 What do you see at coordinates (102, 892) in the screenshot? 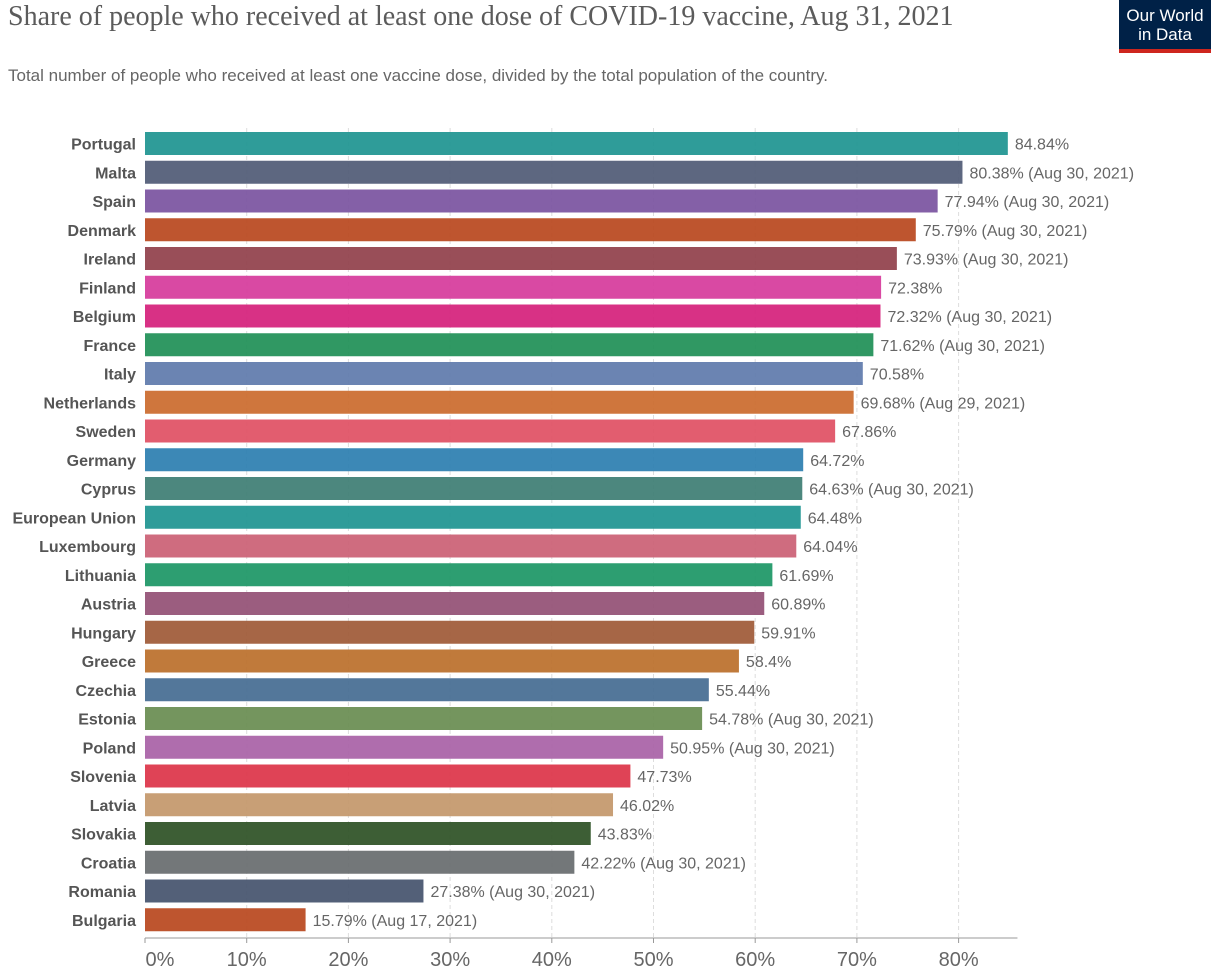
I see `category-label: Romania` at bounding box center [102, 892].